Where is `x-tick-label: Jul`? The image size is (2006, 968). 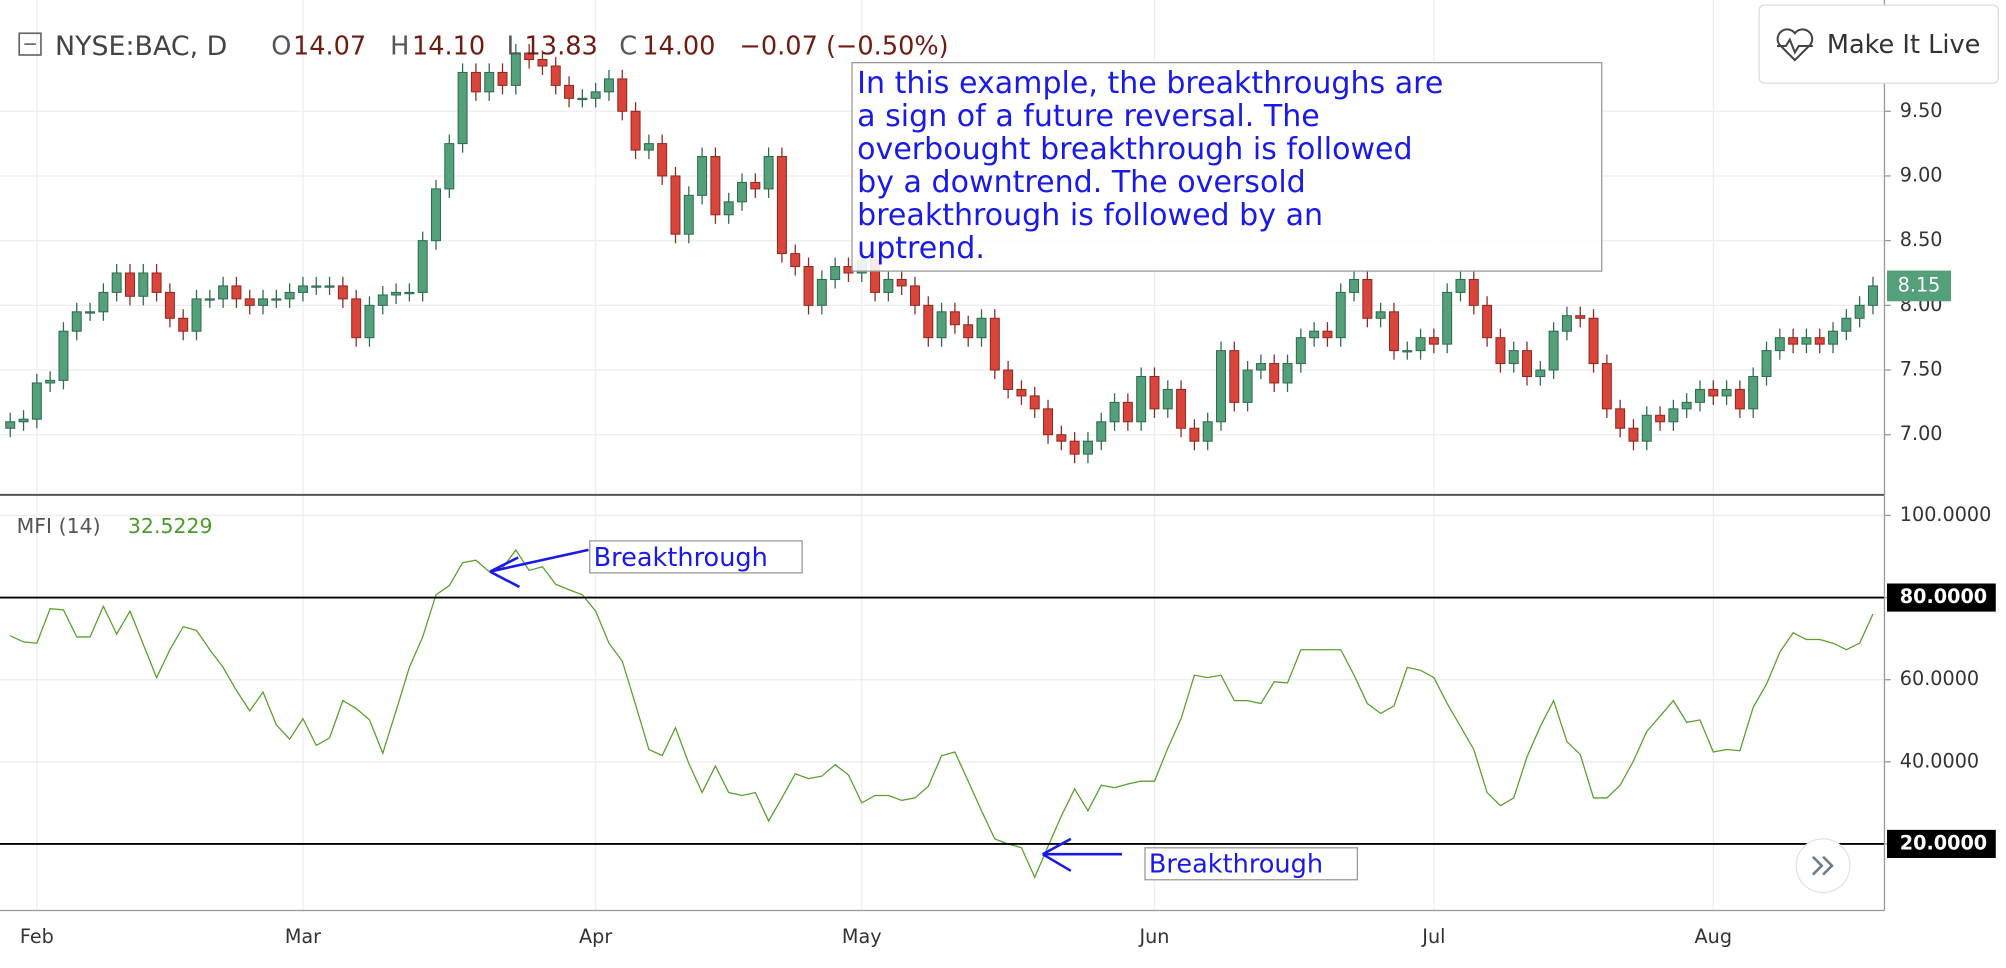 x-tick-label: Jul is located at coordinates (1433, 936).